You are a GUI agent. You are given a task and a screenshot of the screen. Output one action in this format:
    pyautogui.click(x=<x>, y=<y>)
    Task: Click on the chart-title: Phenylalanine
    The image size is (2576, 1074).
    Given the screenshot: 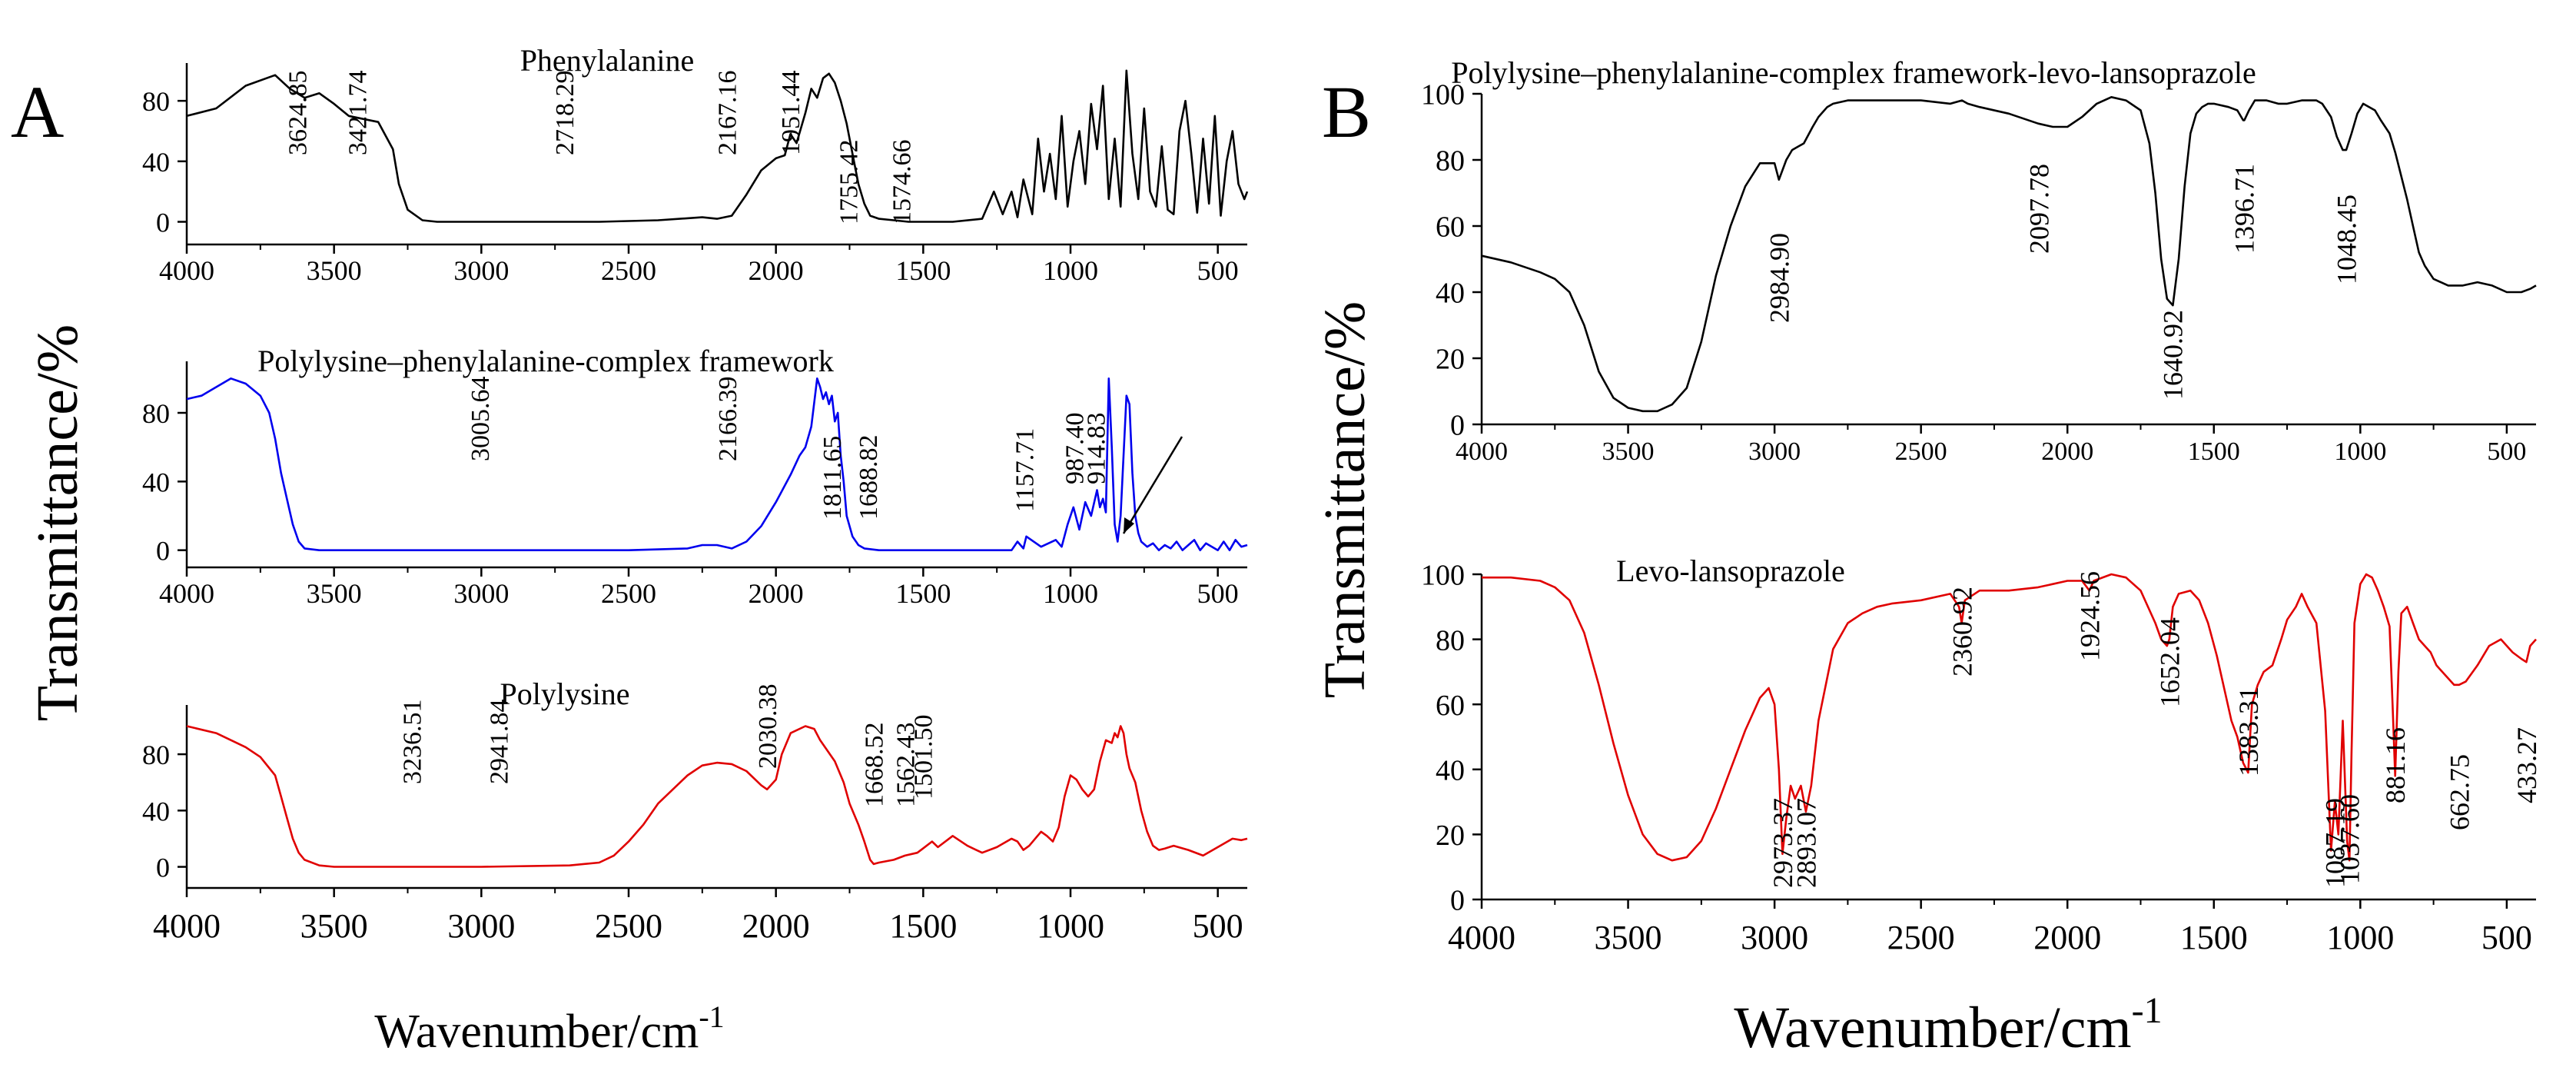 What is the action you would take?
    pyautogui.click(x=607, y=60)
    